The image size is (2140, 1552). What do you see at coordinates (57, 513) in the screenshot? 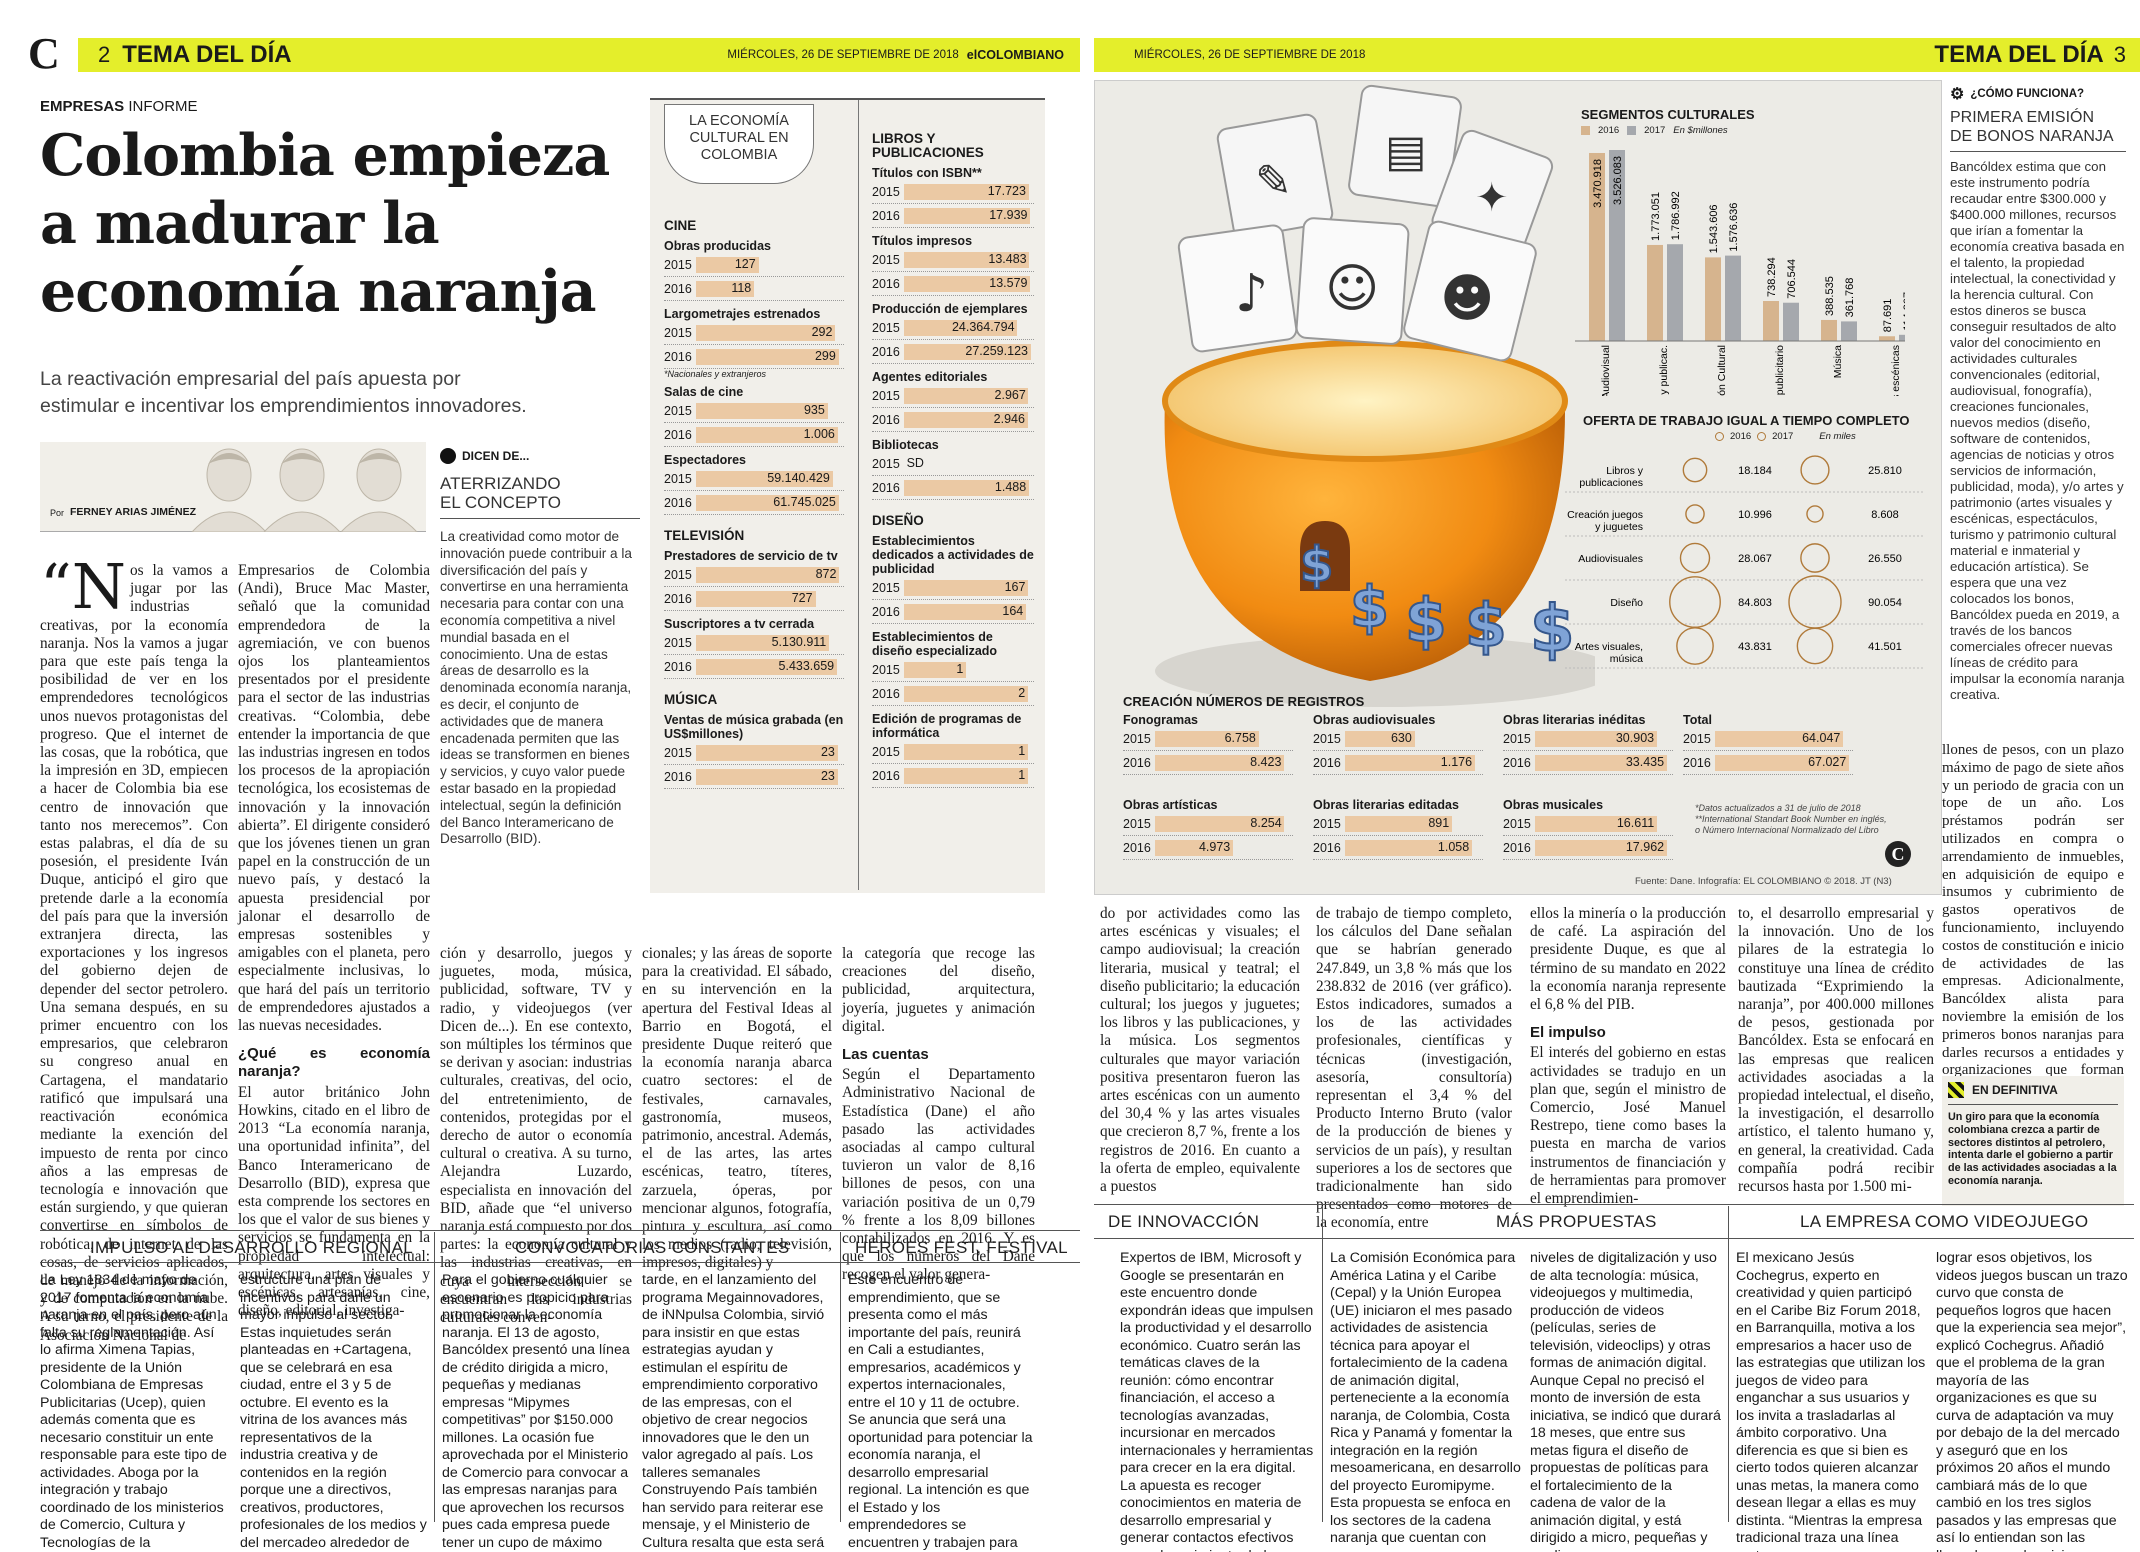
I see `byline-prefix: Por` at bounding box center [57, 513].